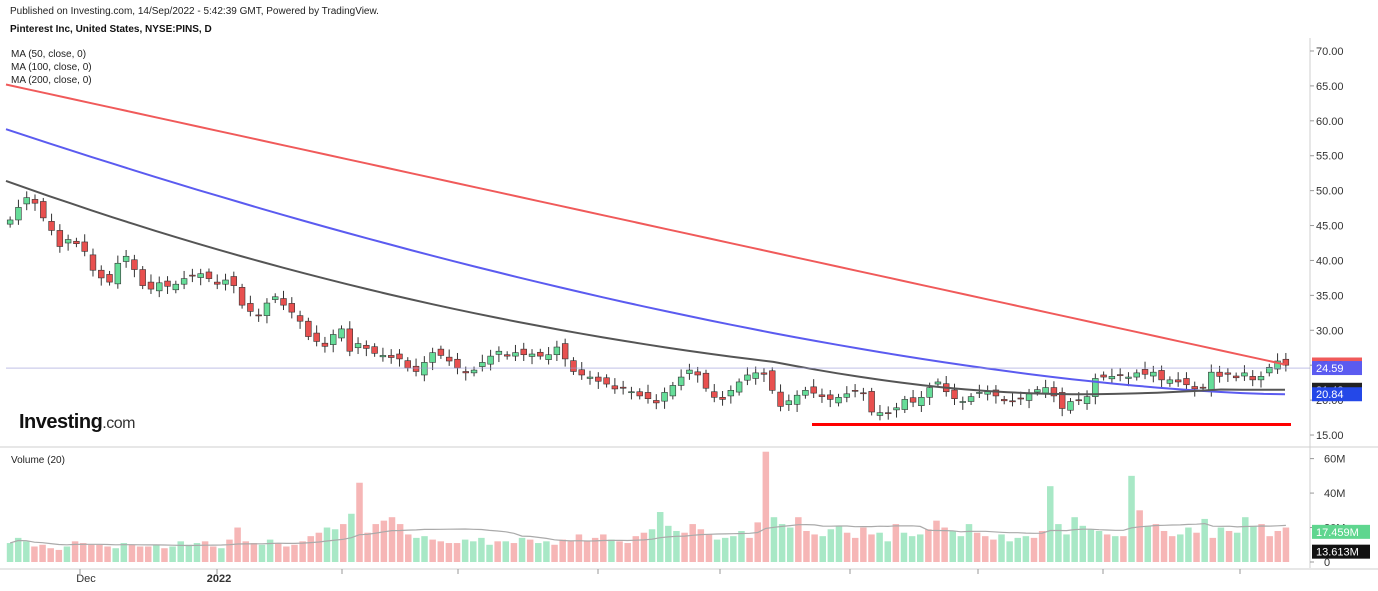  Describe the element at coordinates (49, 54) in the screenshot. I see `ma50-legend: MA (50, close, 0)` at that location.